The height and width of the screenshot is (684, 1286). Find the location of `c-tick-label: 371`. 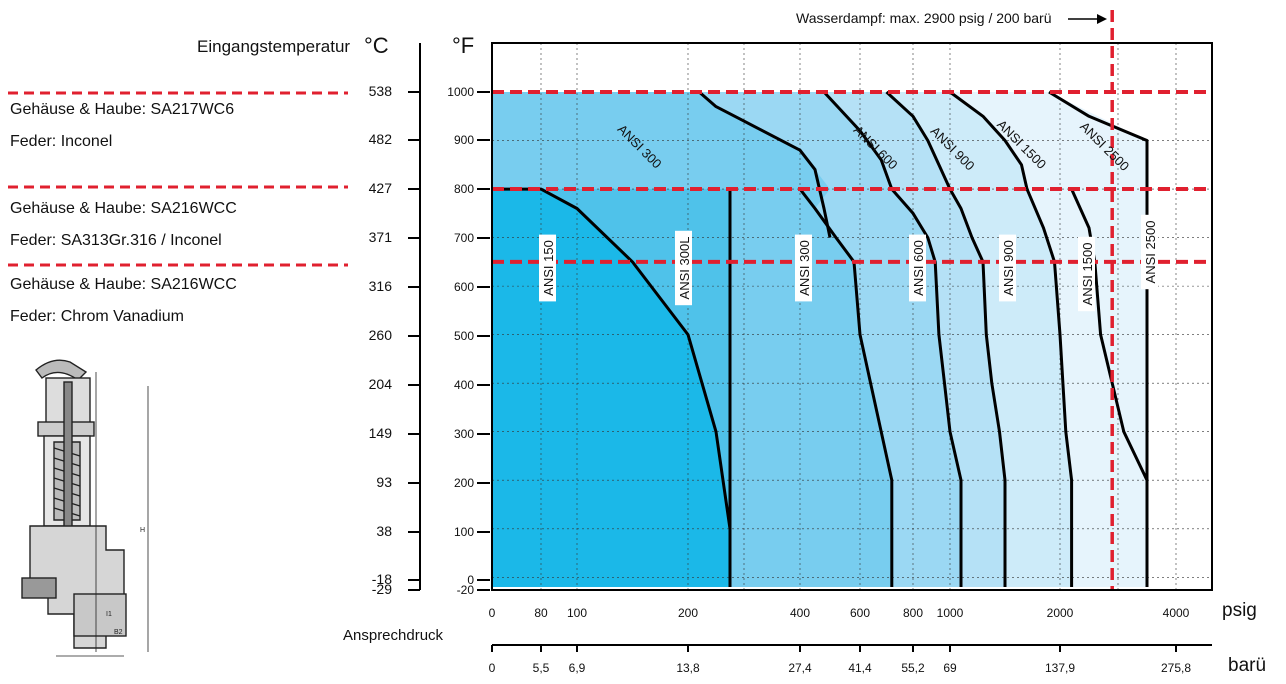

c-tick-label: 371 is located at coordinates (381, 237).